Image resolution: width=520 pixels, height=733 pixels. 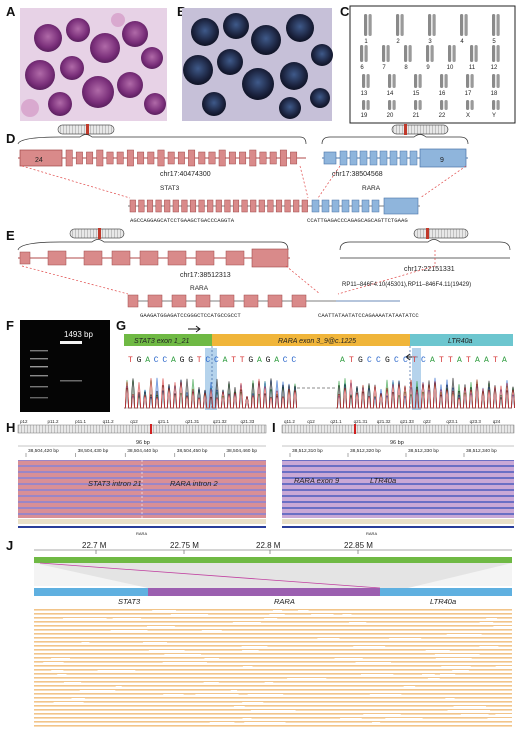 What do you see at coordinates (364, 116) in the screenshot?
I see `chromosome-label: 19` at bounding box center [364, 116].